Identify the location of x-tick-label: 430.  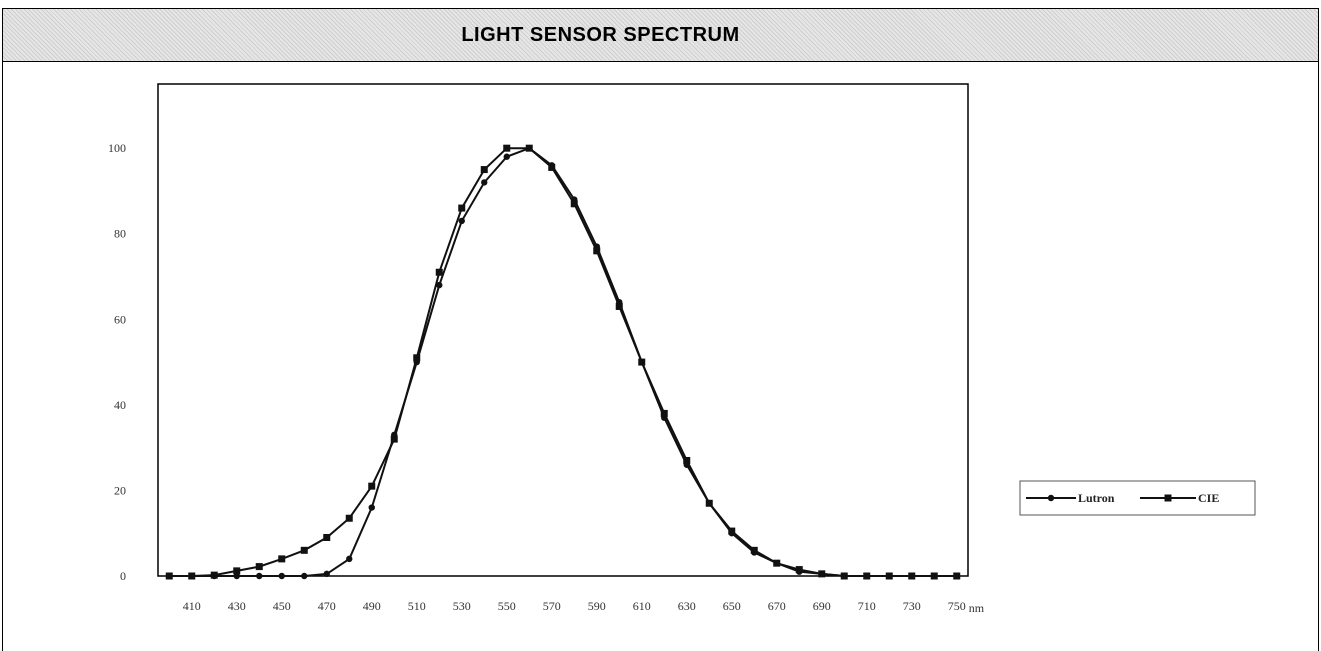
(237, 606).